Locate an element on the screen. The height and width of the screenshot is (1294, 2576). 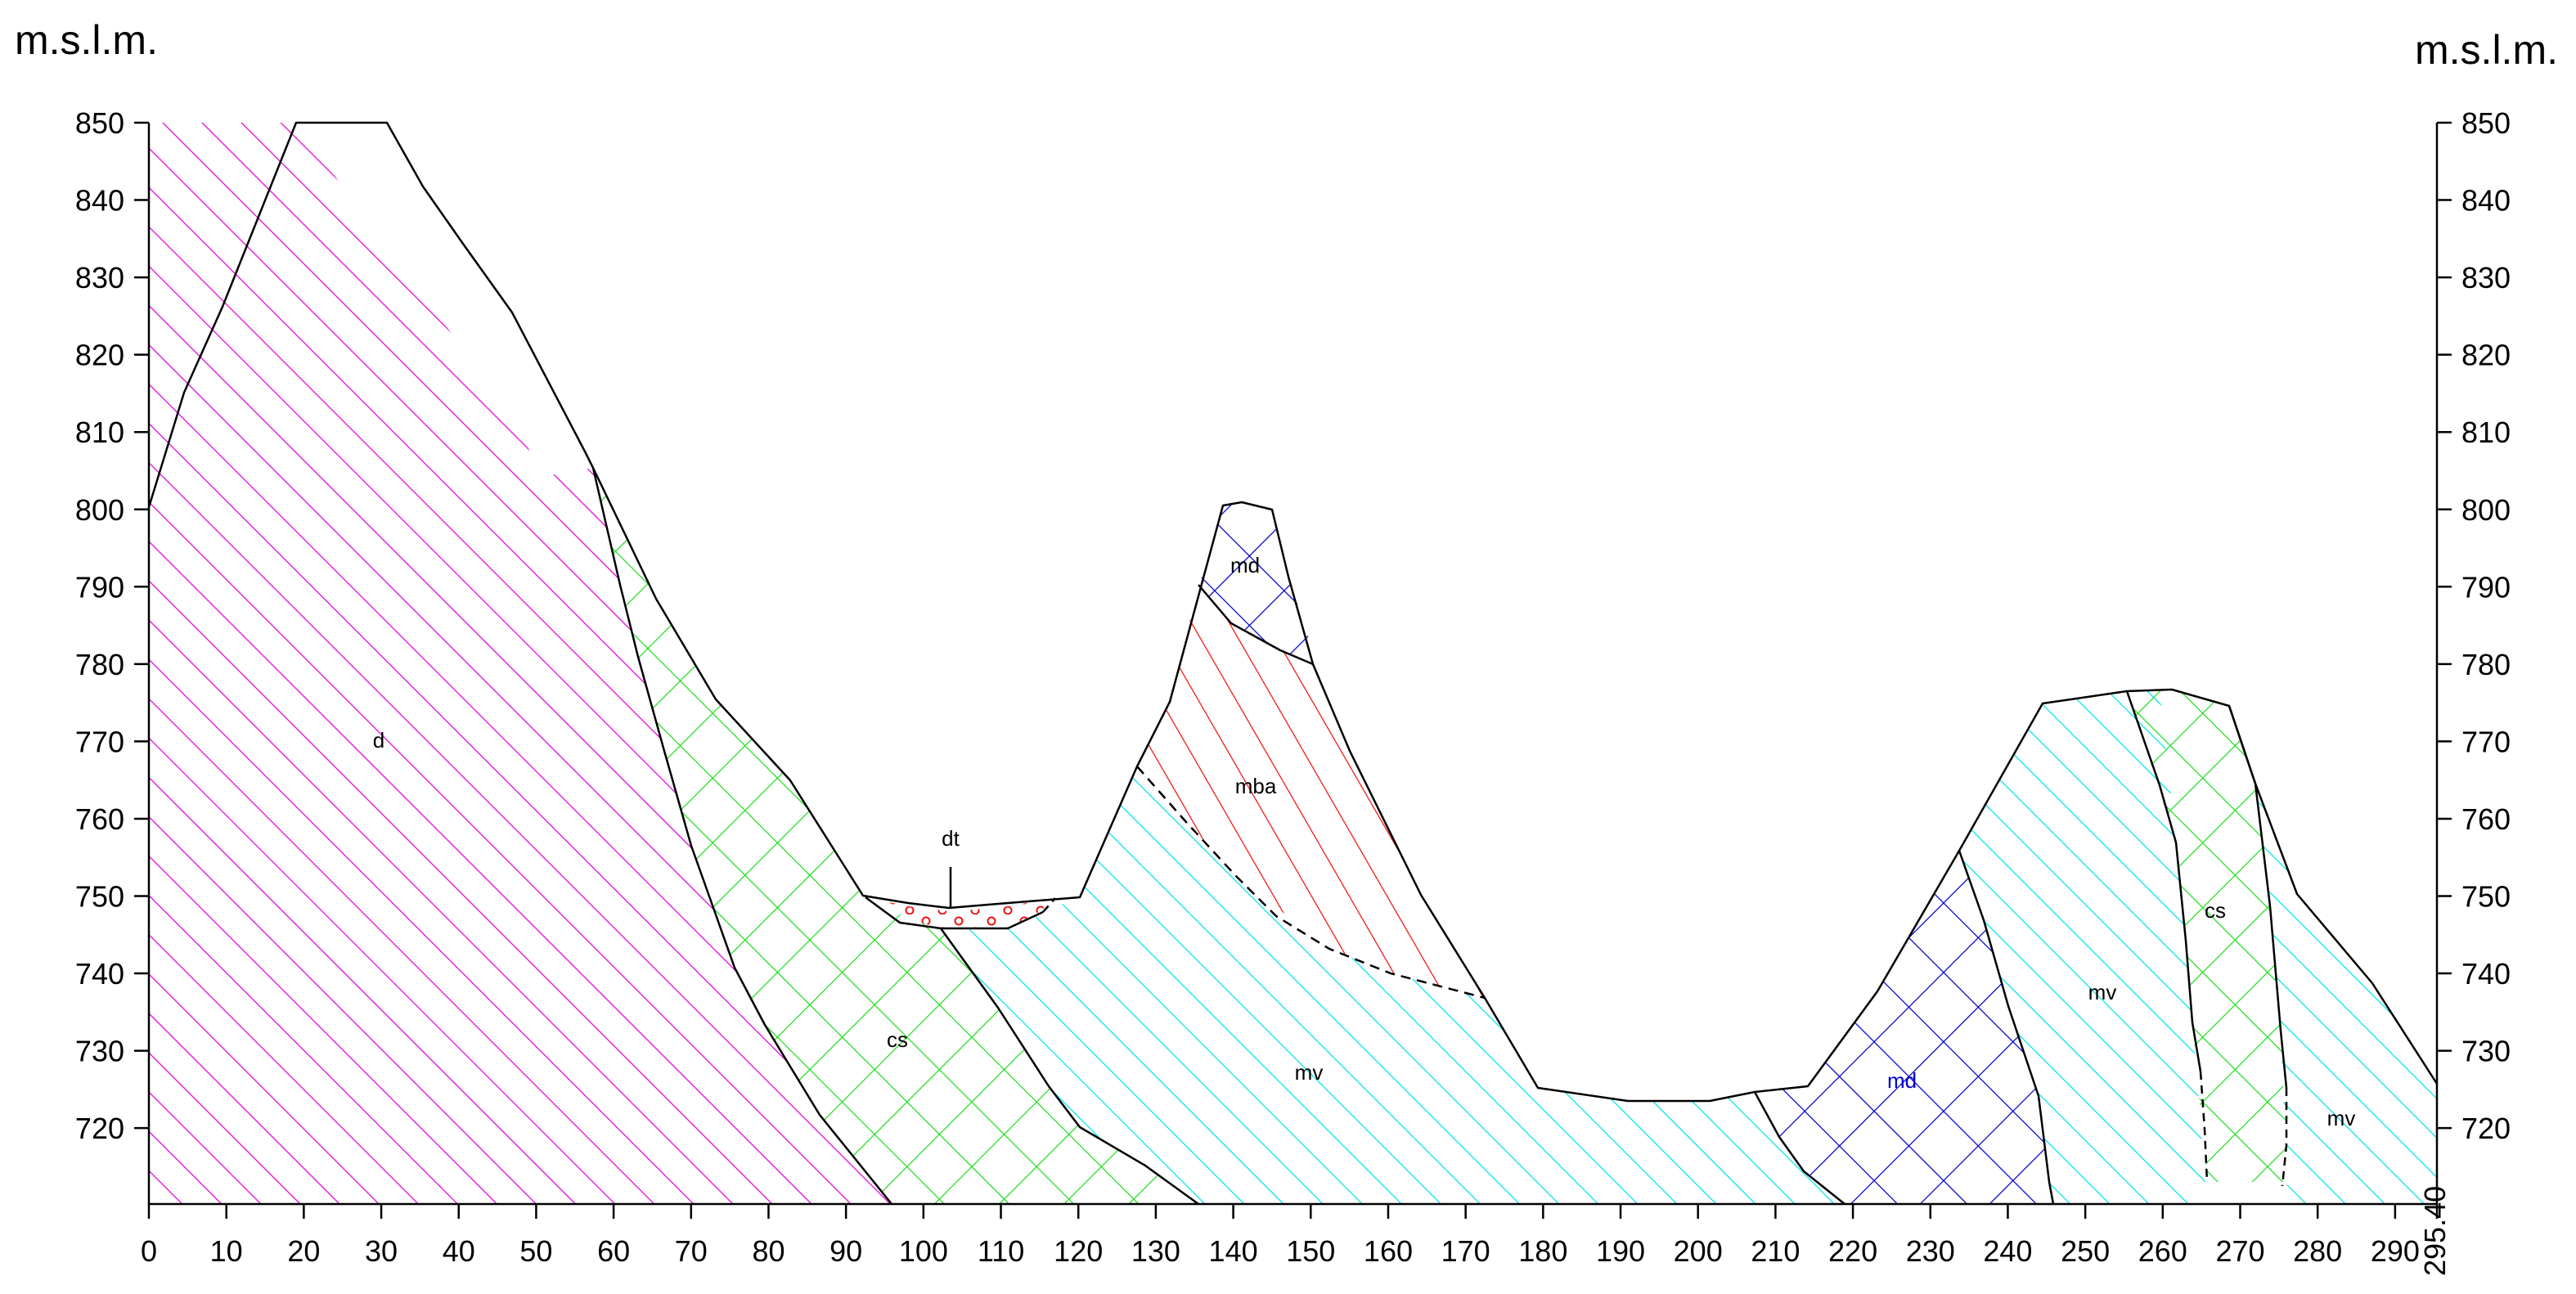
unit-mv-center-area is located at coordinates (1393, 985).